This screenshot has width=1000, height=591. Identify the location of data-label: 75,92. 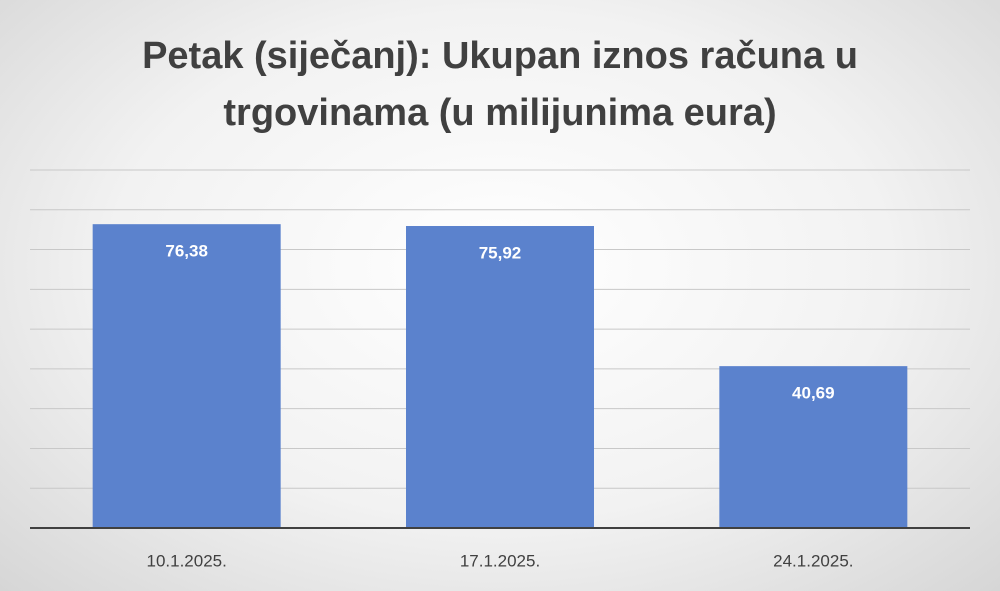
(500, 252).